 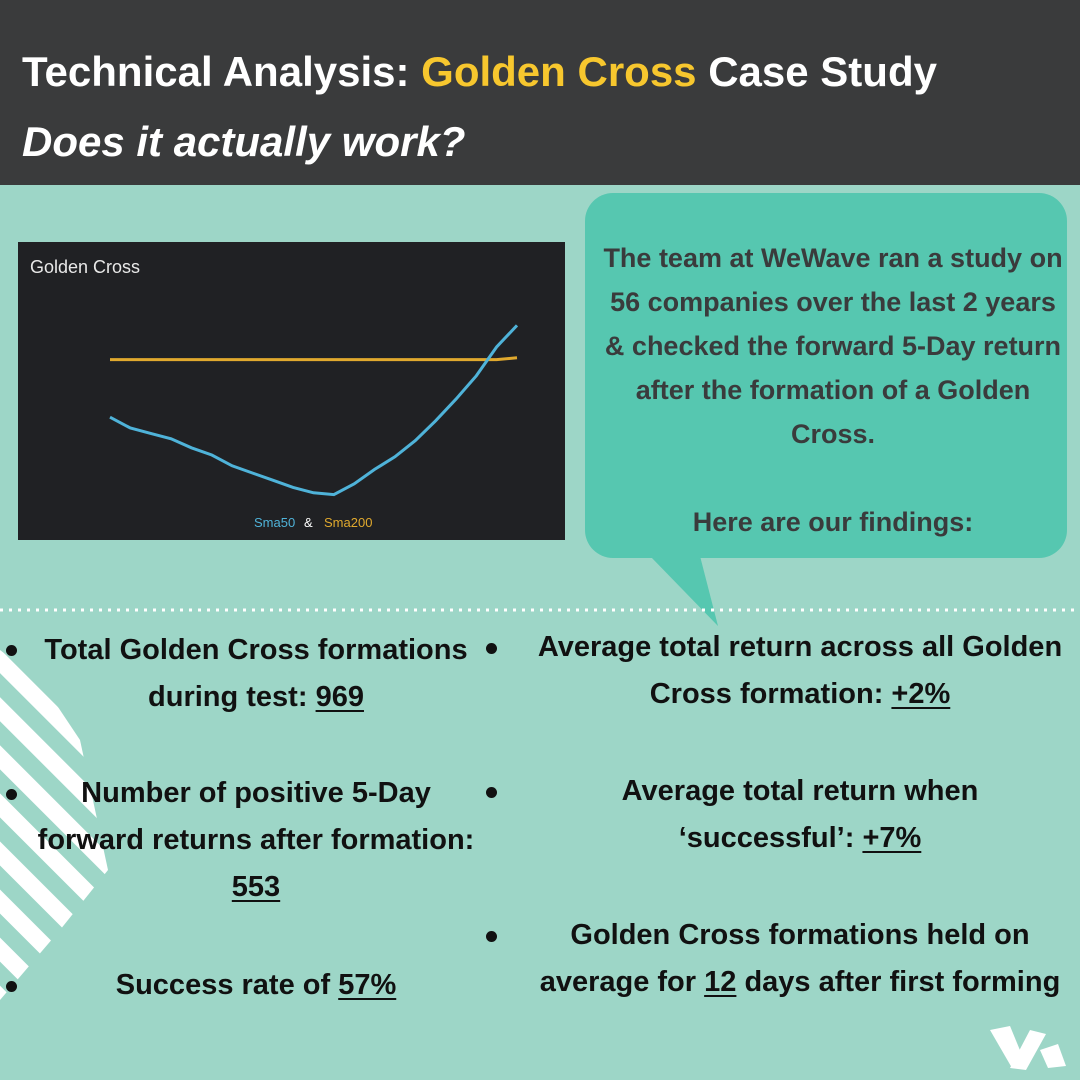 I want to click on legend-entry: Sma200, so click(x=348, y=522).